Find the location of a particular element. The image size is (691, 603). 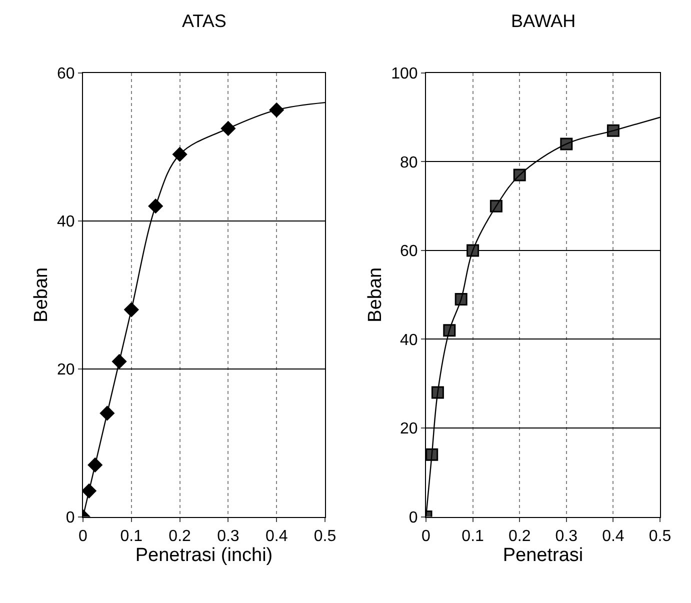

y-tick-label: 100 is located at coordinates (404, 74).